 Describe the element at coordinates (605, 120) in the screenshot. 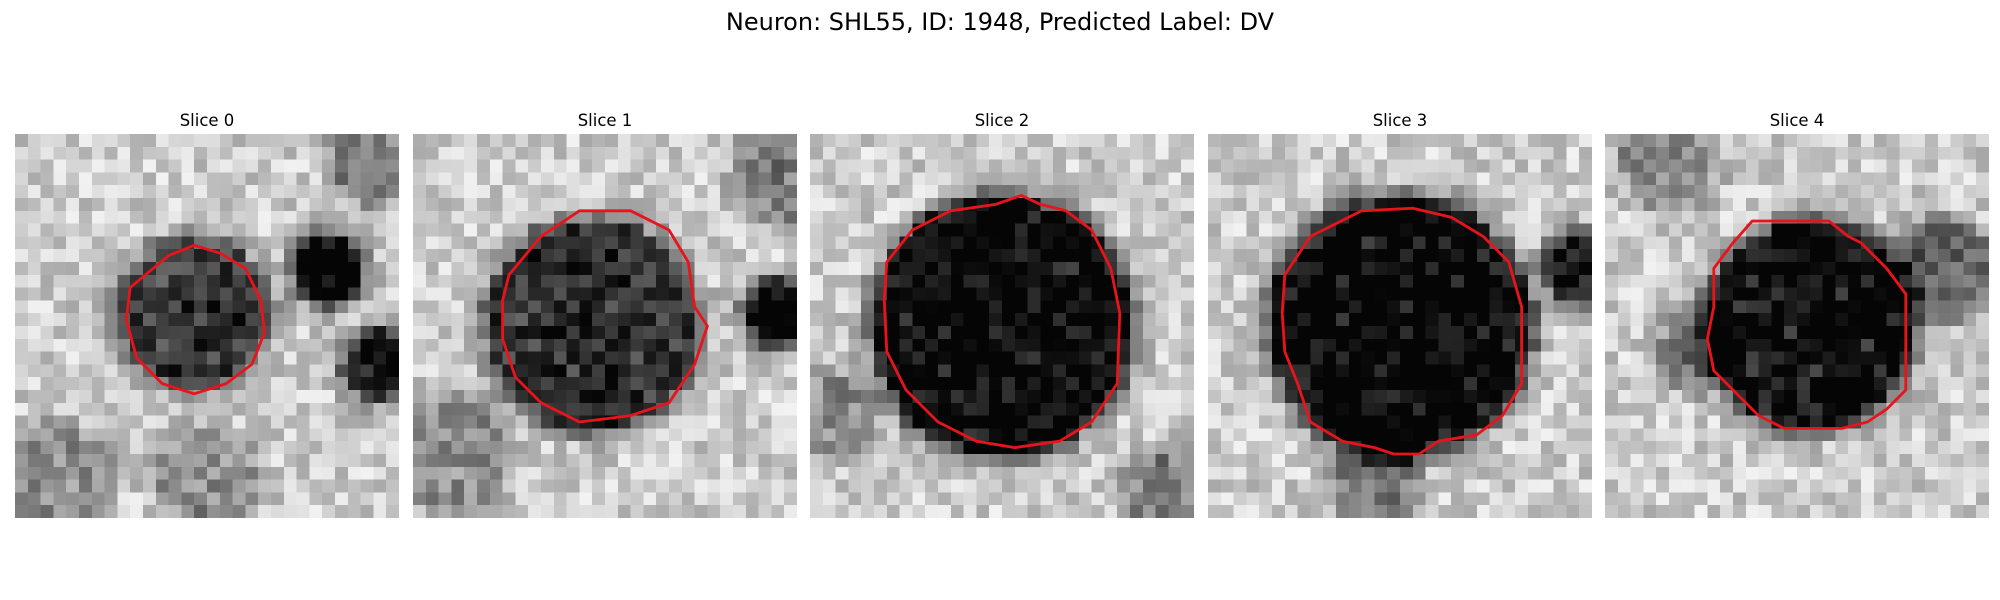

I see `slice-title: Slice 1` at that location.